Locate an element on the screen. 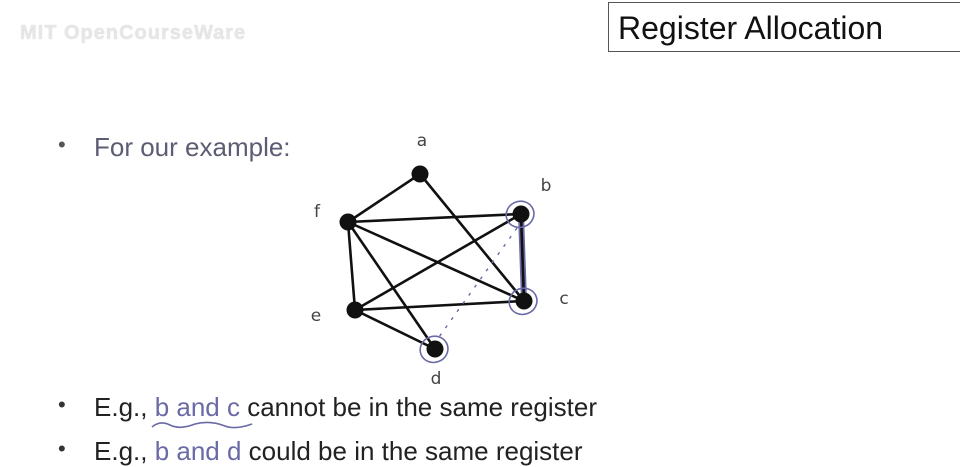 The height and width of the screenshot is (467, 960). slide-title-box: Register Allocation is located at coordinates (784, 27).